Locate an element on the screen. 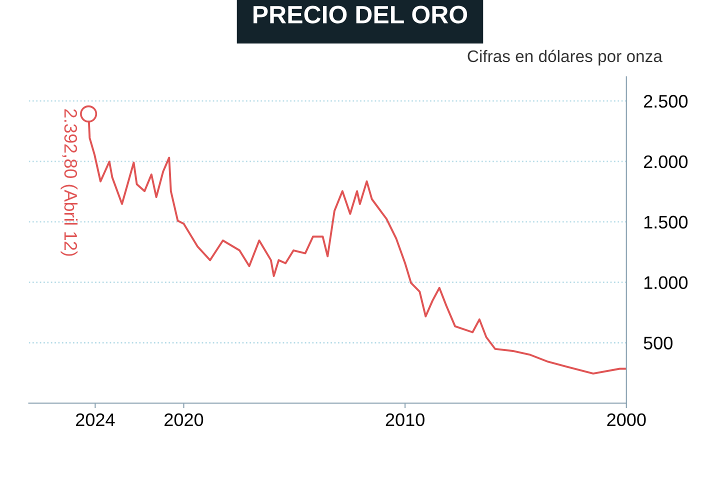 The height and width of the screenshot is (480, 720). y-tick-label: 2.500 is located at coordinates (666, 101).